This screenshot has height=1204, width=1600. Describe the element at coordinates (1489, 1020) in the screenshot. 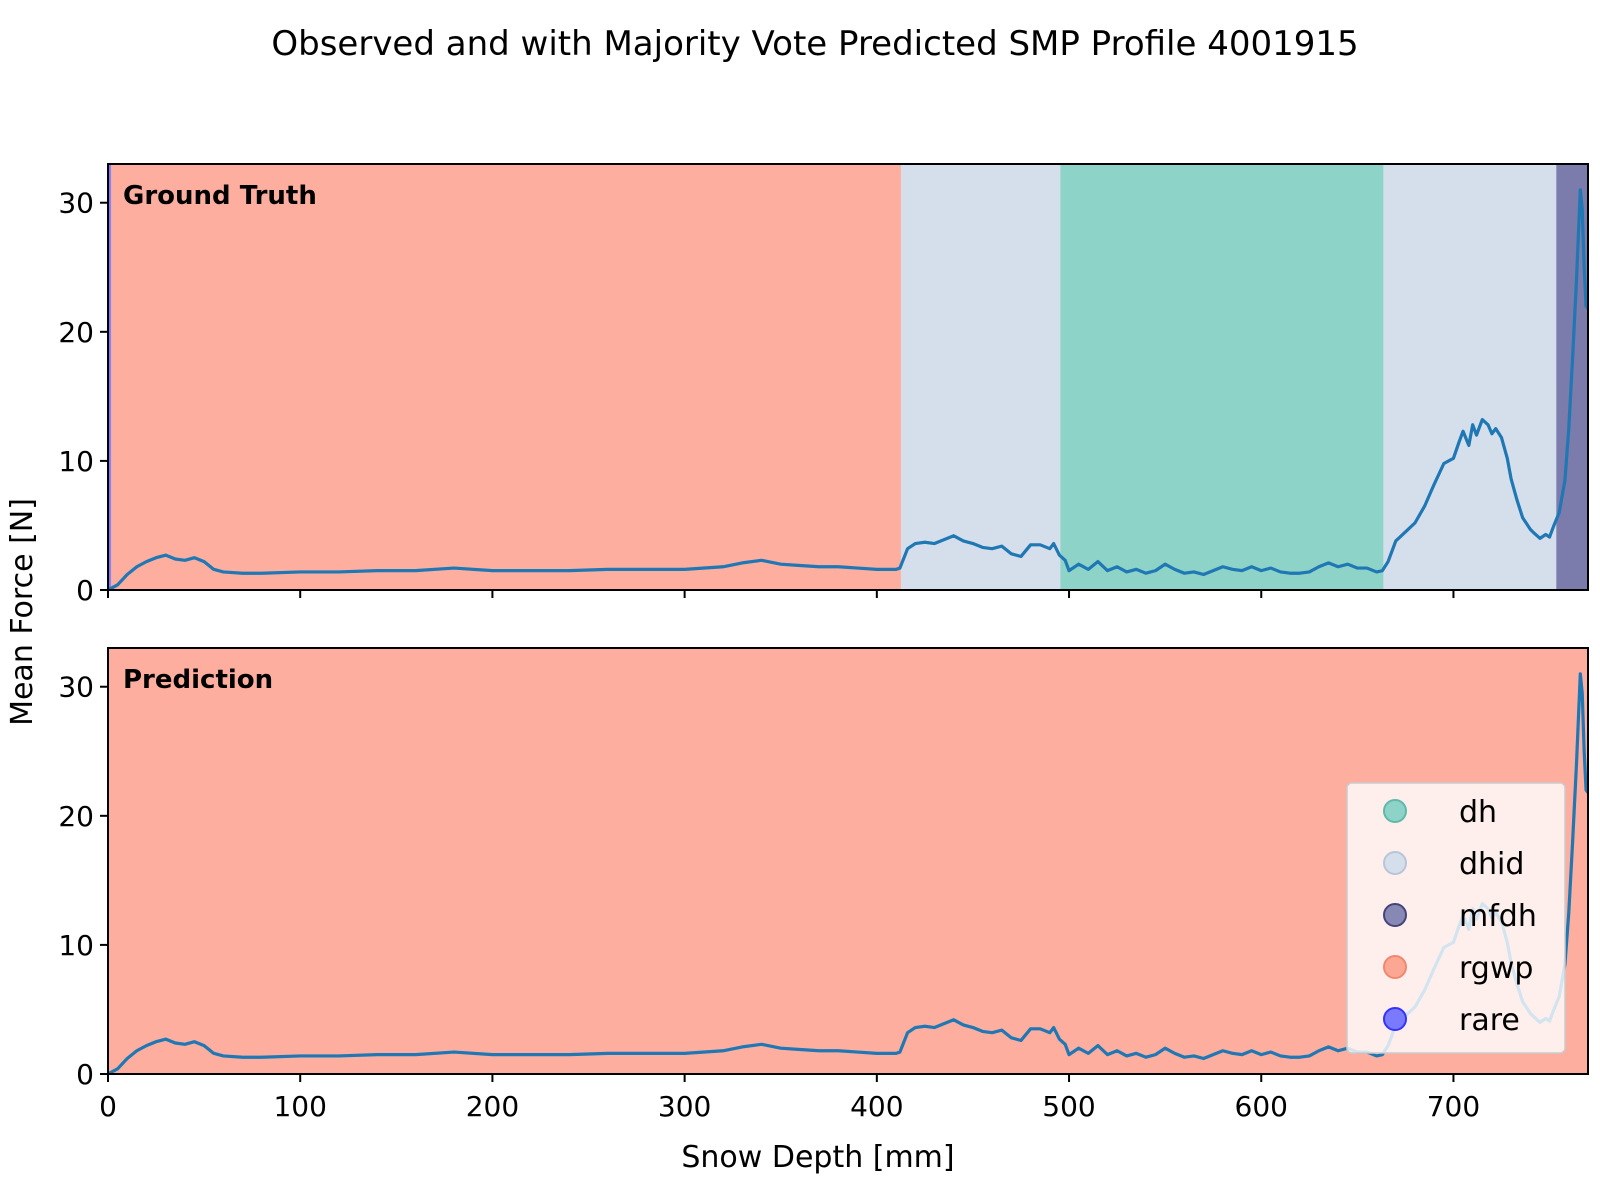

I see `legend-label-rare: rare` at that location.